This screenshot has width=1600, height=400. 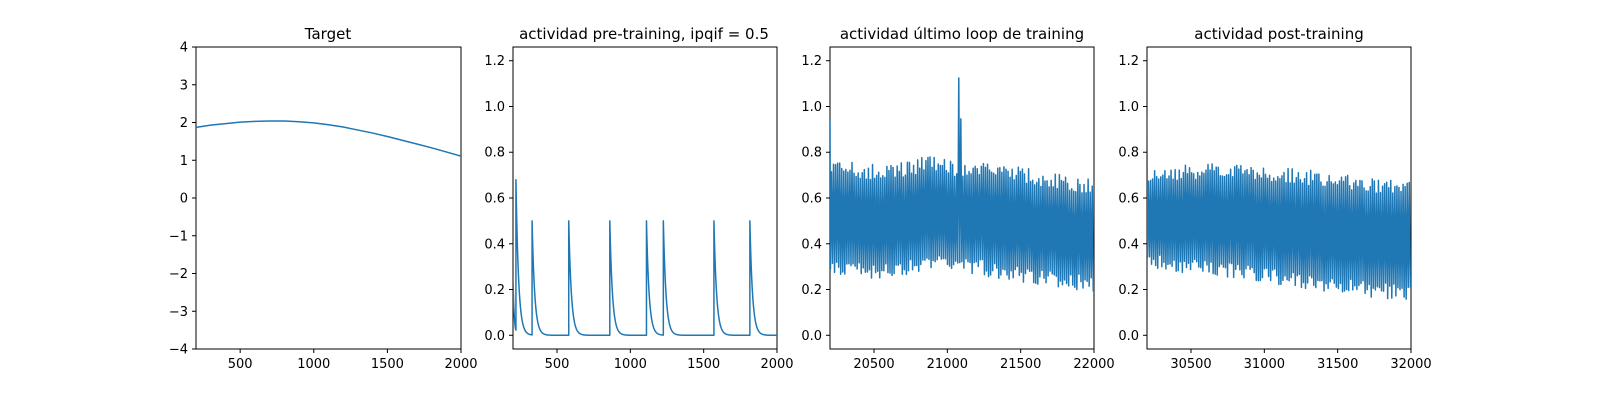 What do you see at coordinates (1264, 364) in the screenshot?
I see `x-tick-label: 31000` at bounding box center [1264, 364].